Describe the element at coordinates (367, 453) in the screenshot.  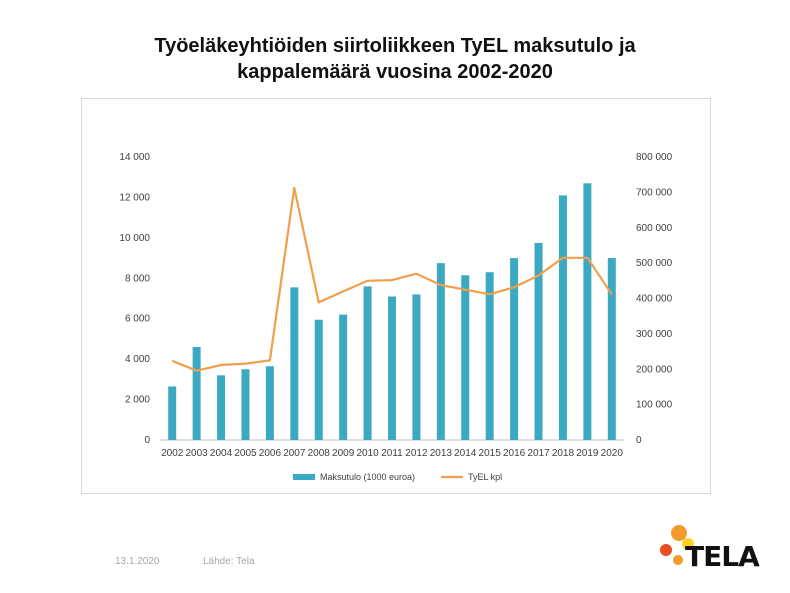
I see `x-tick-label: 2010` at that location.